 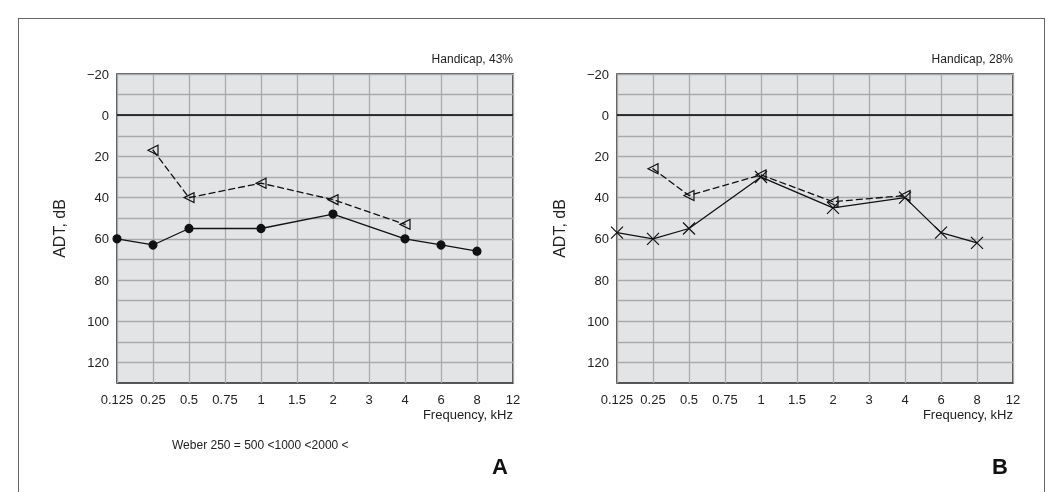 What do you see at coordinates (472, 59) in the screenshot?
I see `text: Handicap, 43%` at bounding box center [472, 59].